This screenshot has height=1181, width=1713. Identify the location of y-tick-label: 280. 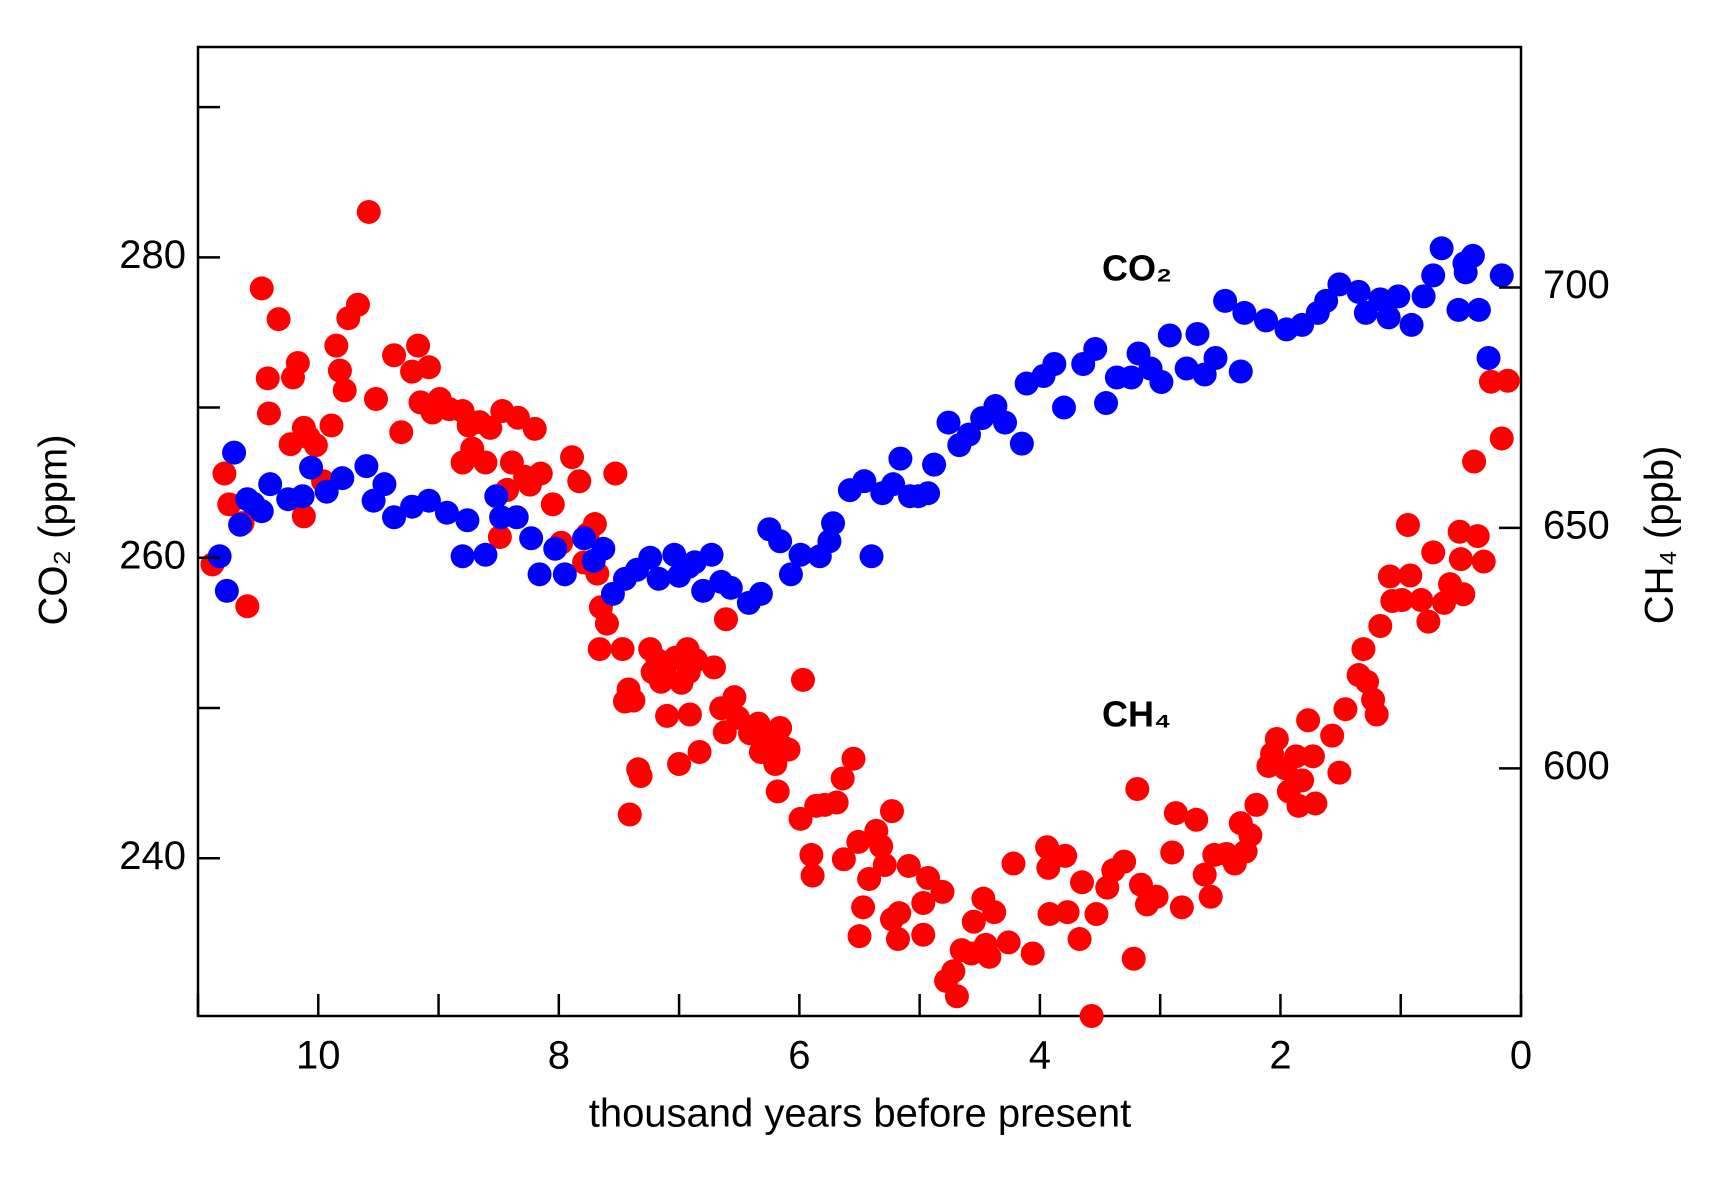
(152, 255).